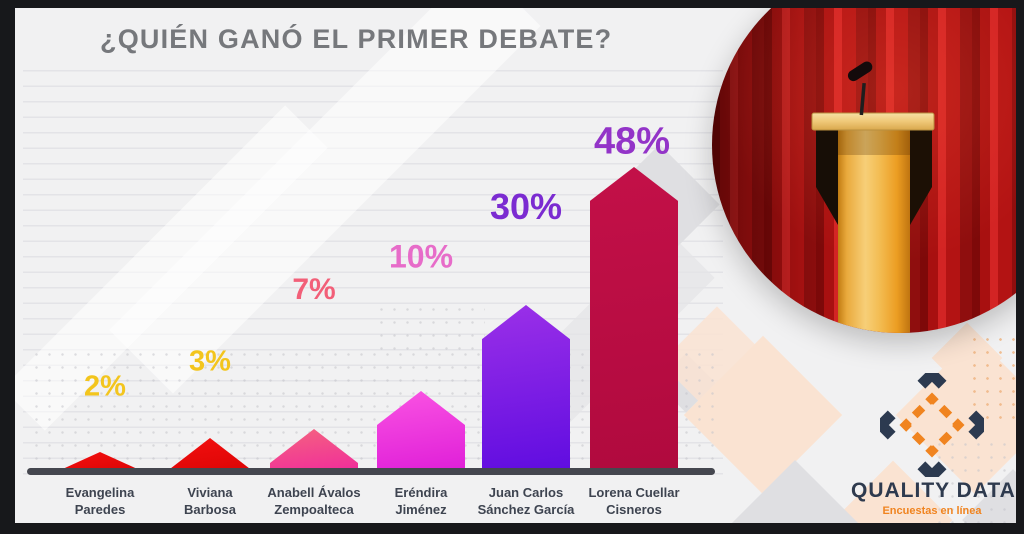  I want to click on category-label-3: Anabell Ávalos Zempoalteca, so click(314, 501).